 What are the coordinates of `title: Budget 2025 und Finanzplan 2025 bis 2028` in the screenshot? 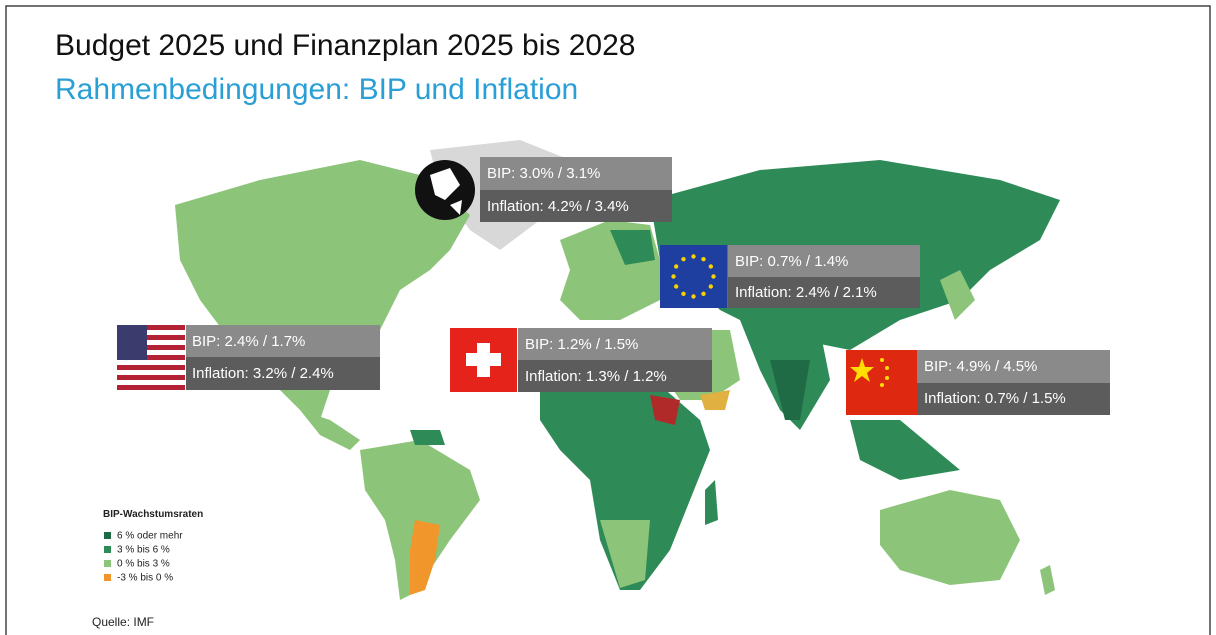 It's located at (345, 45).